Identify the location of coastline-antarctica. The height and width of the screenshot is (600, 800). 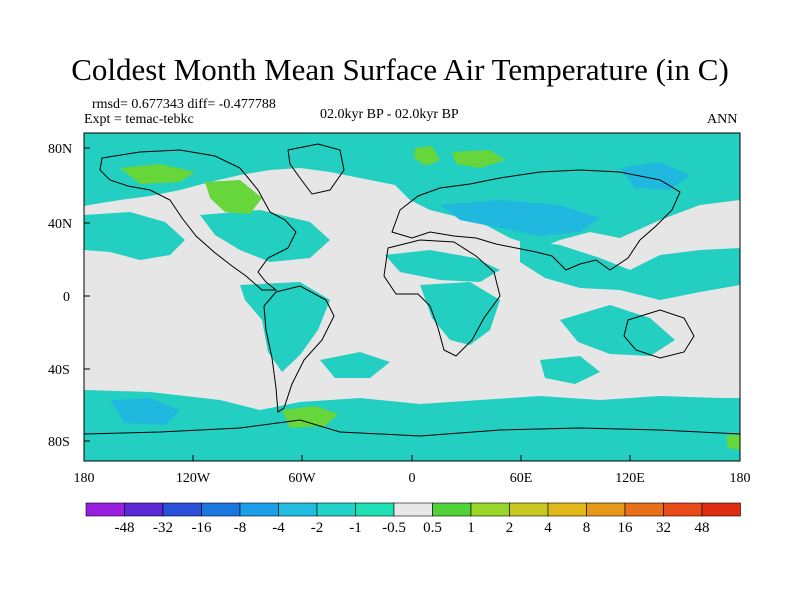
(412, 428).